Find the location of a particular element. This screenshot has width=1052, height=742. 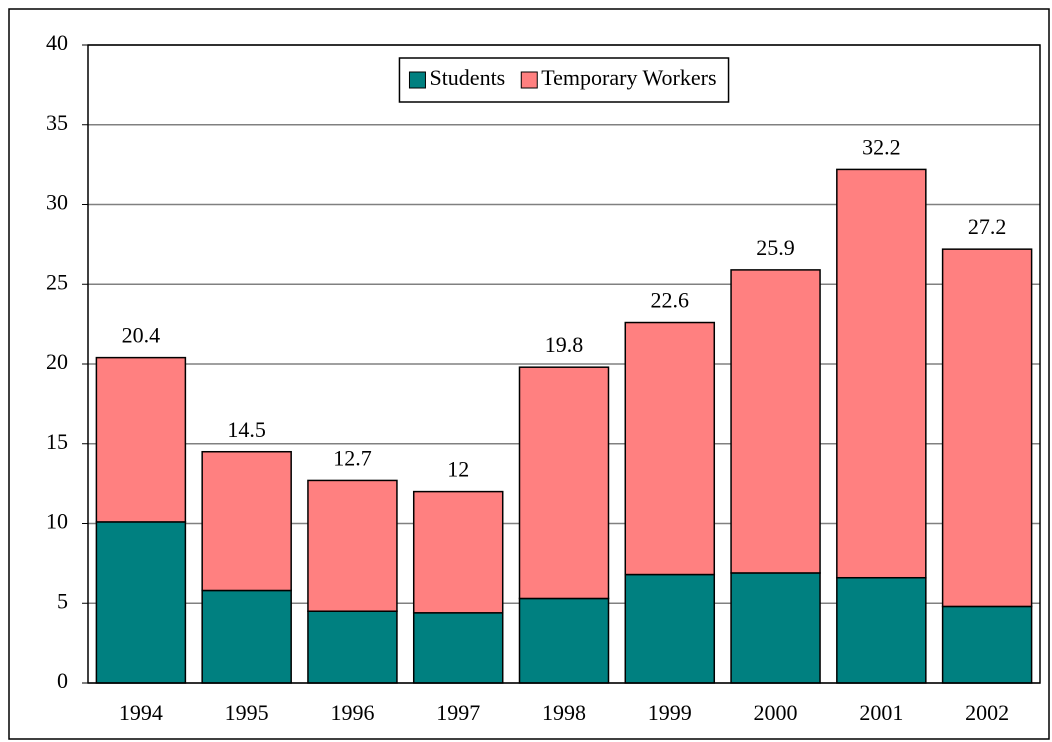

y-tick-label: 15 is located at coordinates (57, 441).